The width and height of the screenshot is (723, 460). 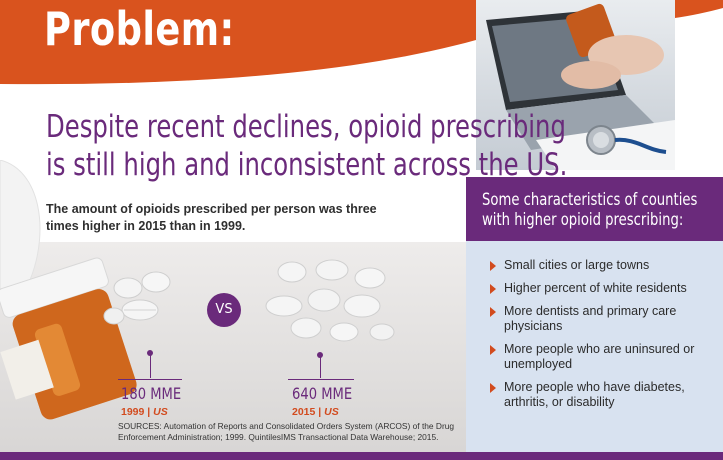 What do you see at coordinates (137, 298) in the screenshot?
I see `pills-1999` at bounding box center [137, 298].